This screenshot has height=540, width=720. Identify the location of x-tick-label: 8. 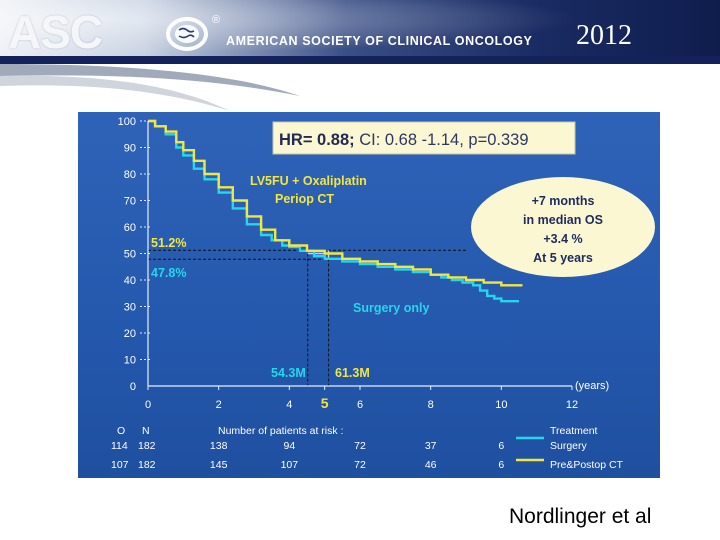
(431, 405).